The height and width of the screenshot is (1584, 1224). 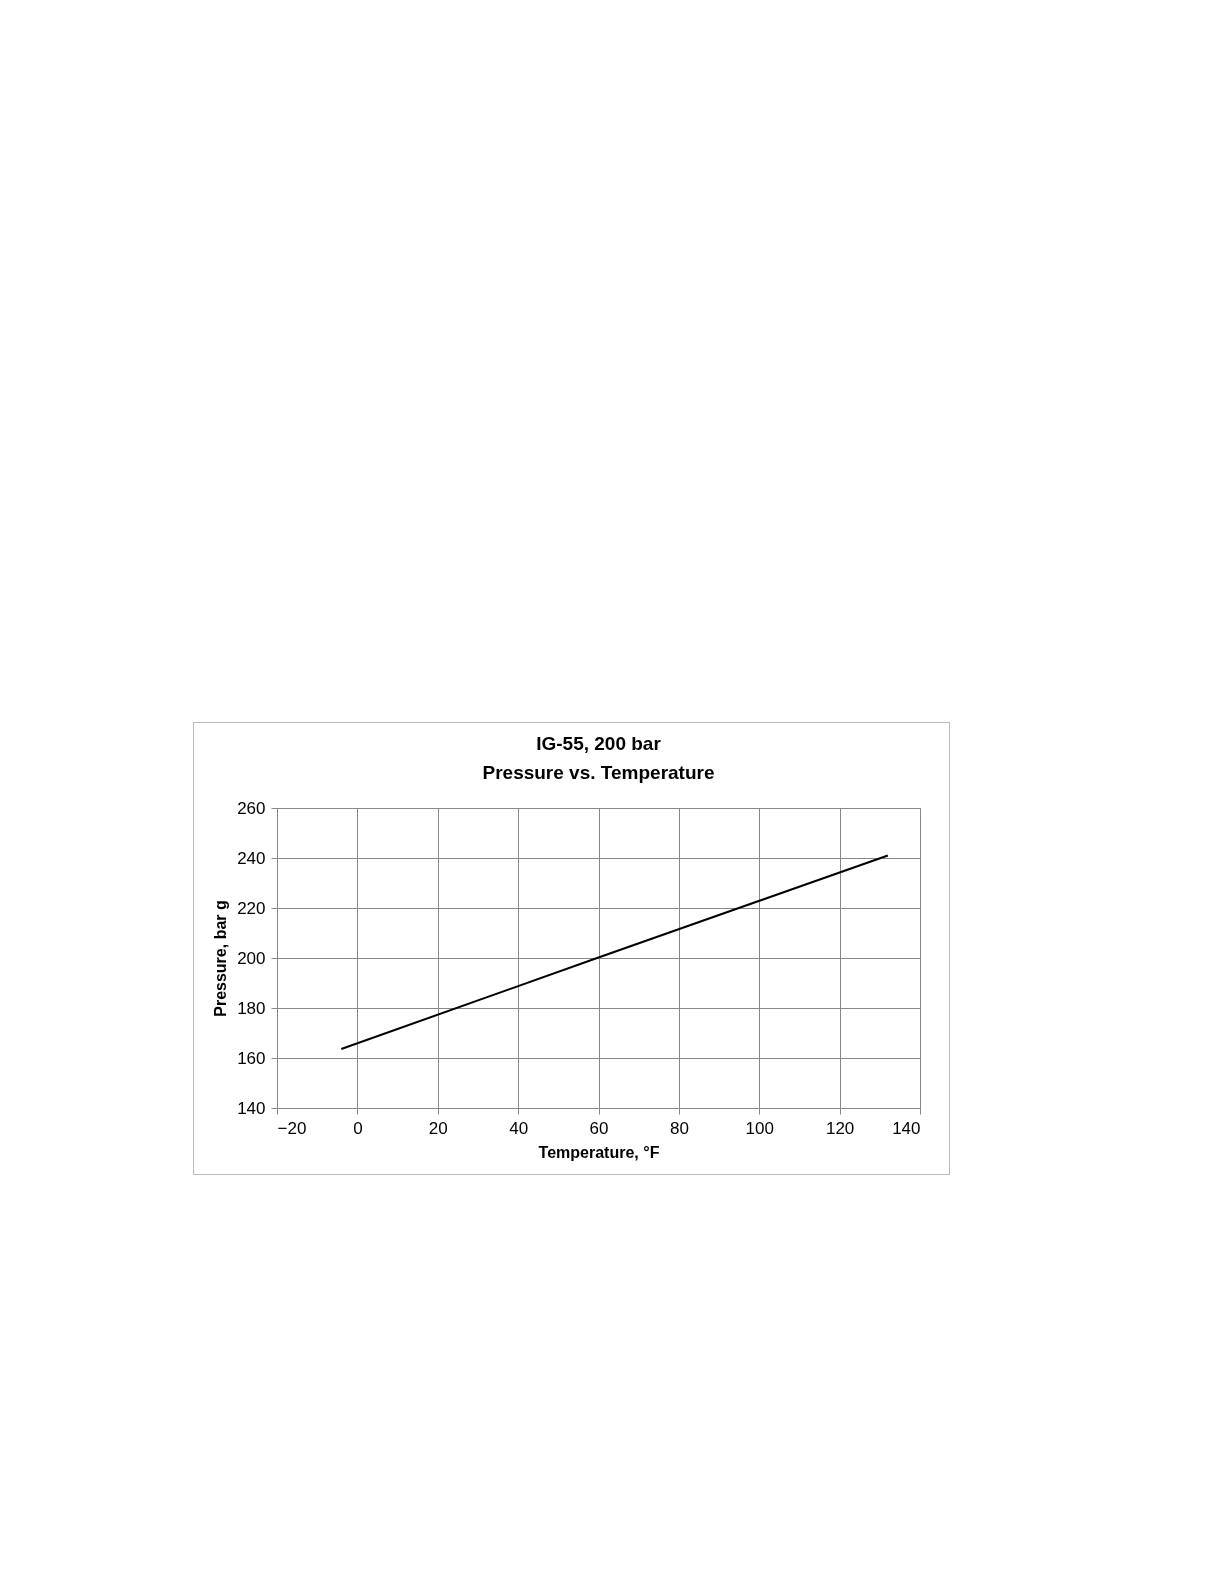 What do you see at coordinates (599, 1128) in the screenshot?
I see `x-tick-label: 60` at bounding box center [599, 1128].